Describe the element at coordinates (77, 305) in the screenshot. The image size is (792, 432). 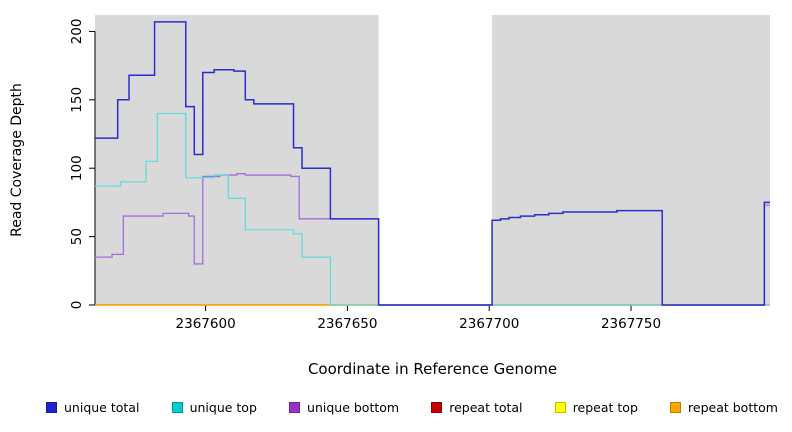
I see `y-tick-label: 0` at that location.